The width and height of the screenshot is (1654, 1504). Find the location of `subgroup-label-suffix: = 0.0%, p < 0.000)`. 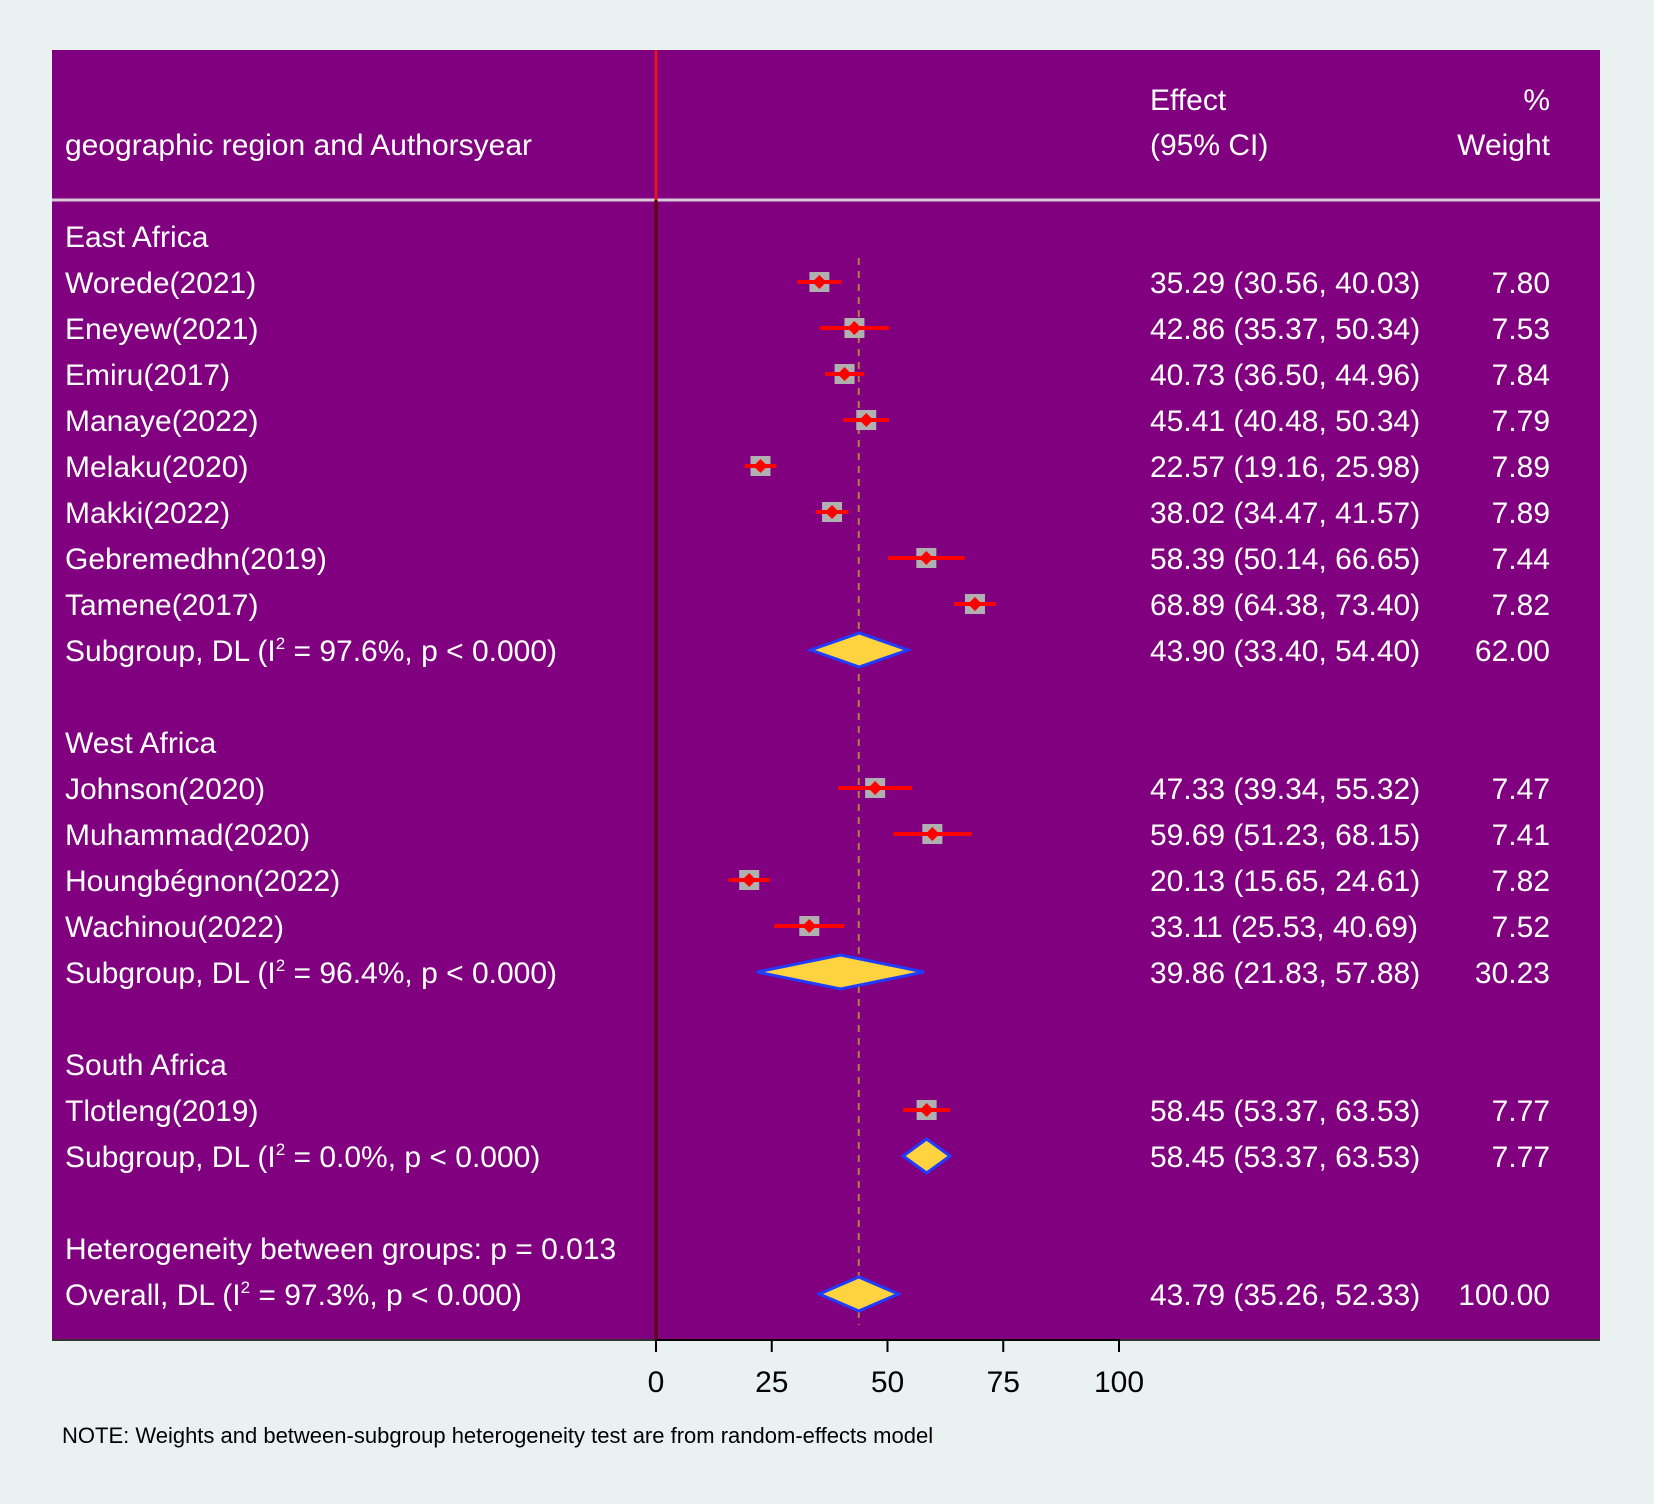

subgroup-label-suffix: = 0.0%, p < 0.000) is located at coordinates (412, 1157).